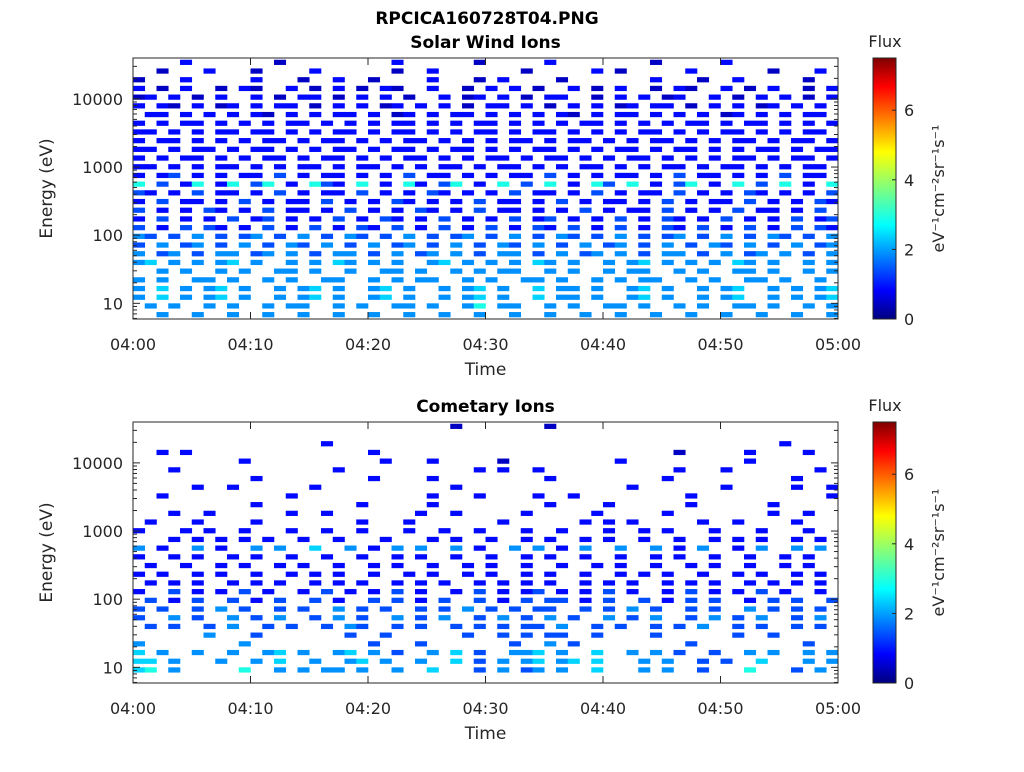  Describe the element at coordinates (485, 370) in the screenshot. I see `x-axis-label: Time` at that location.